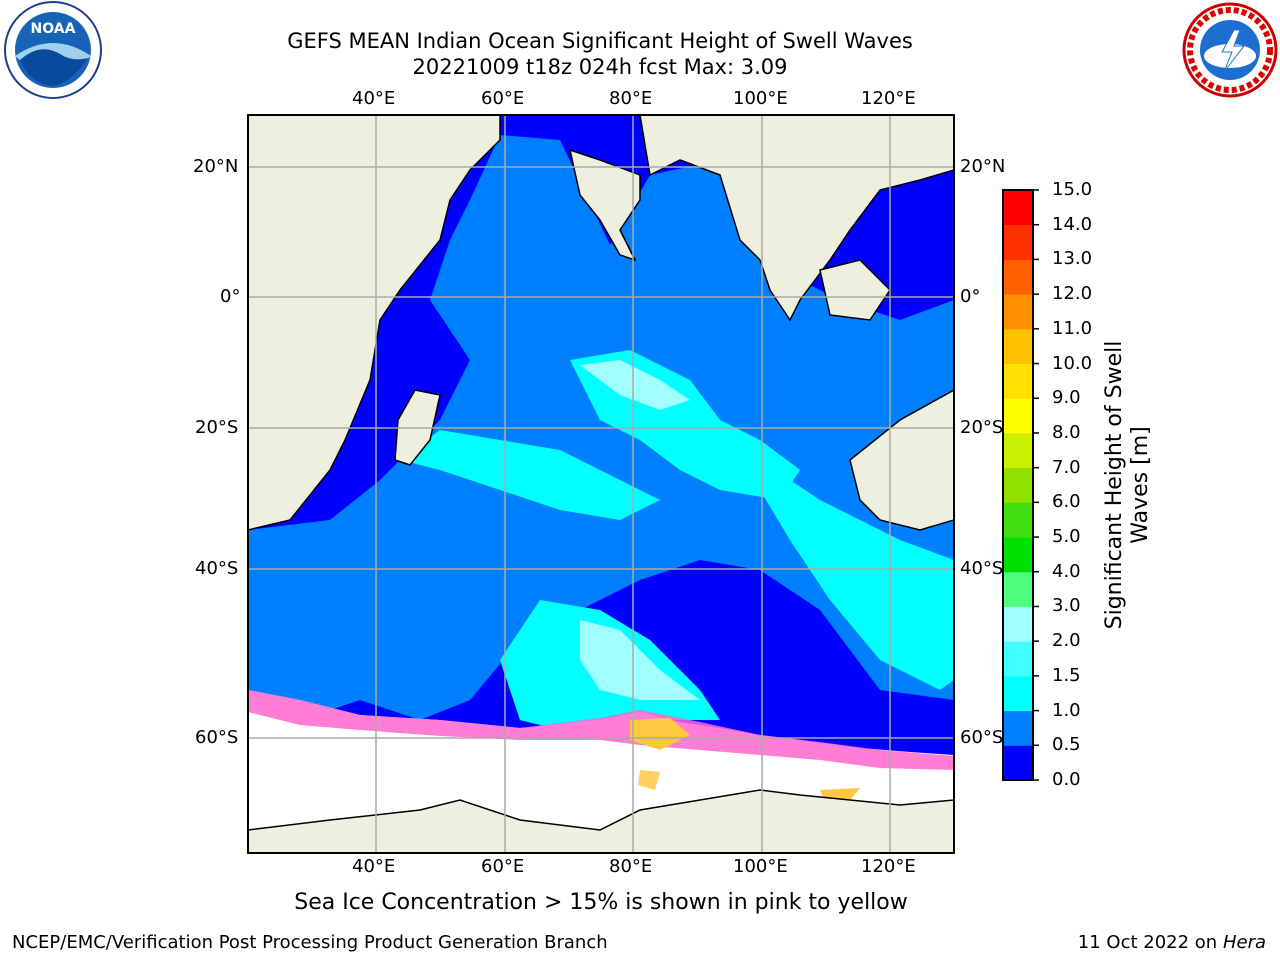  I want to click on lon-tick-top: 80°E, so click(631, 98).